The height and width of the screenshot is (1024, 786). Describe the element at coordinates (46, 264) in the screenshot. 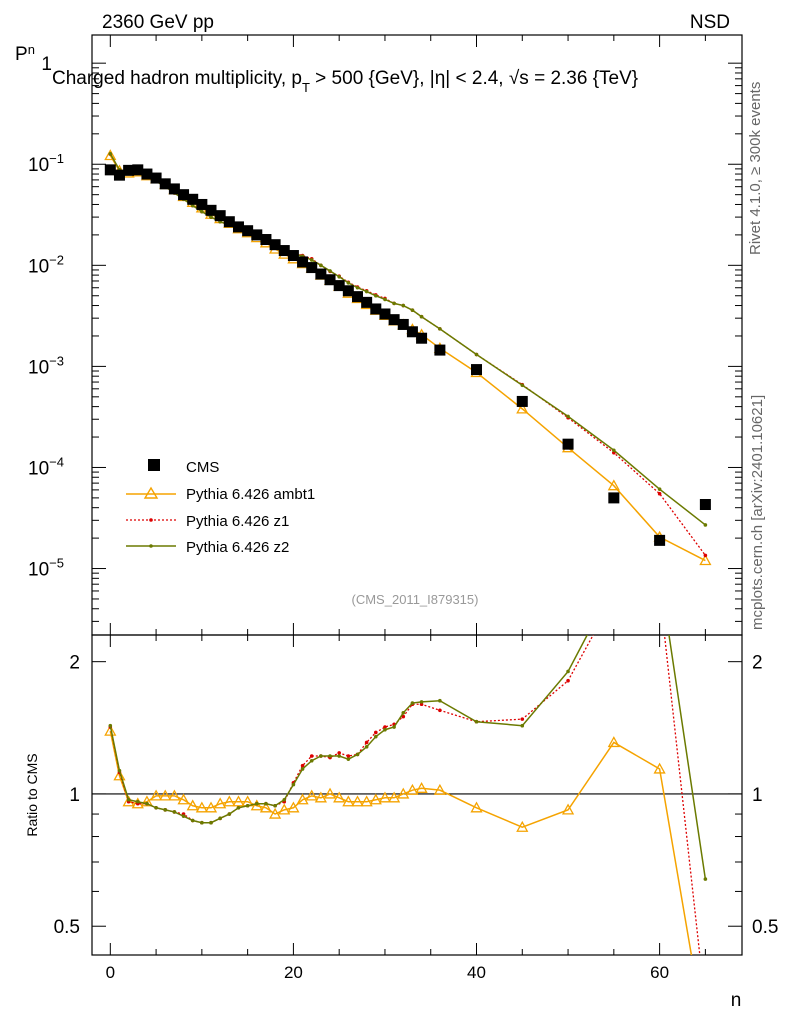

I see `y-tick-label-main: 10⁻²` at that location.